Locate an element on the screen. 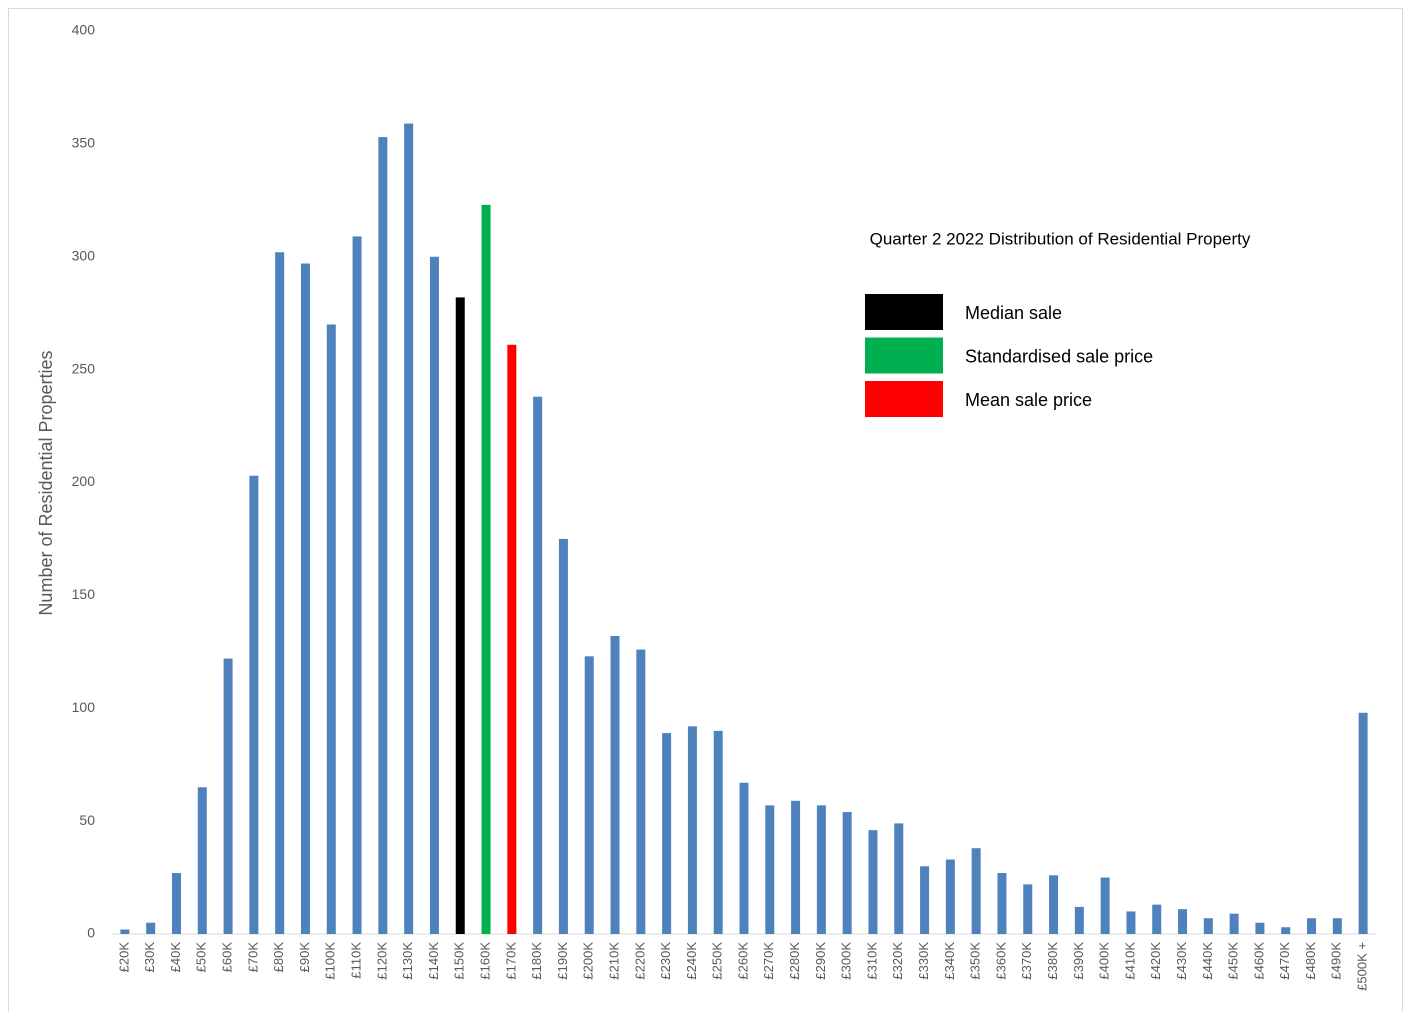 Image resolution: width=1404 pixels, height=1017 pixels. x-tick-label: £470K is located at coordinates (1284, 961).